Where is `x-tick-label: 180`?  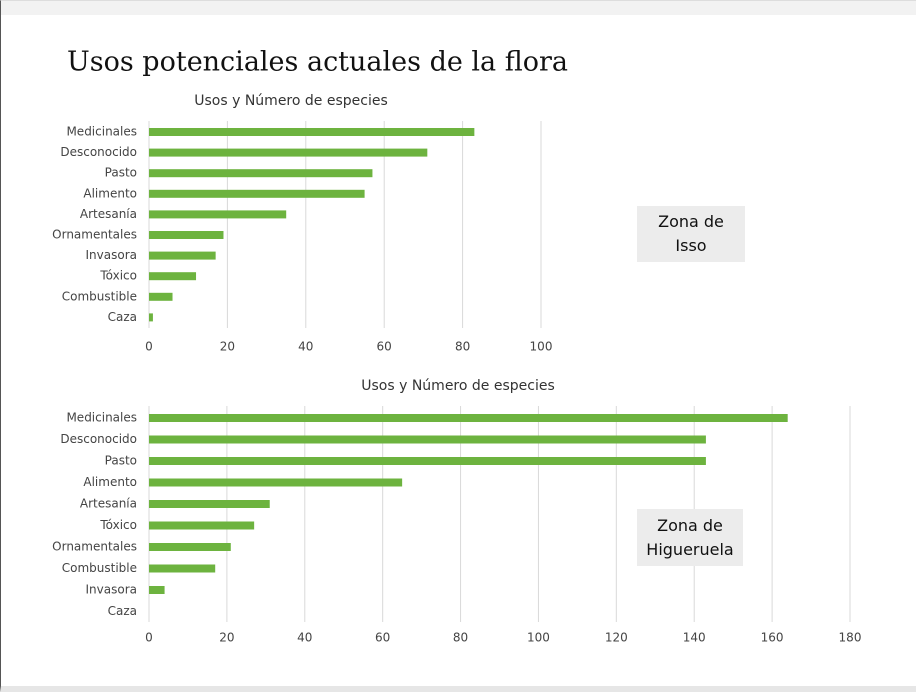
x-tick-label: 180 is located at coordinates (850, 638).